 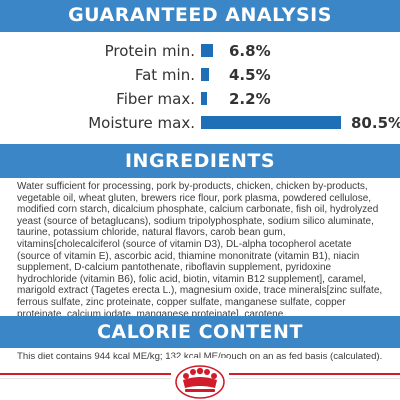 I want to click on analysis-label: Protein min., so click(x=149, y=51).